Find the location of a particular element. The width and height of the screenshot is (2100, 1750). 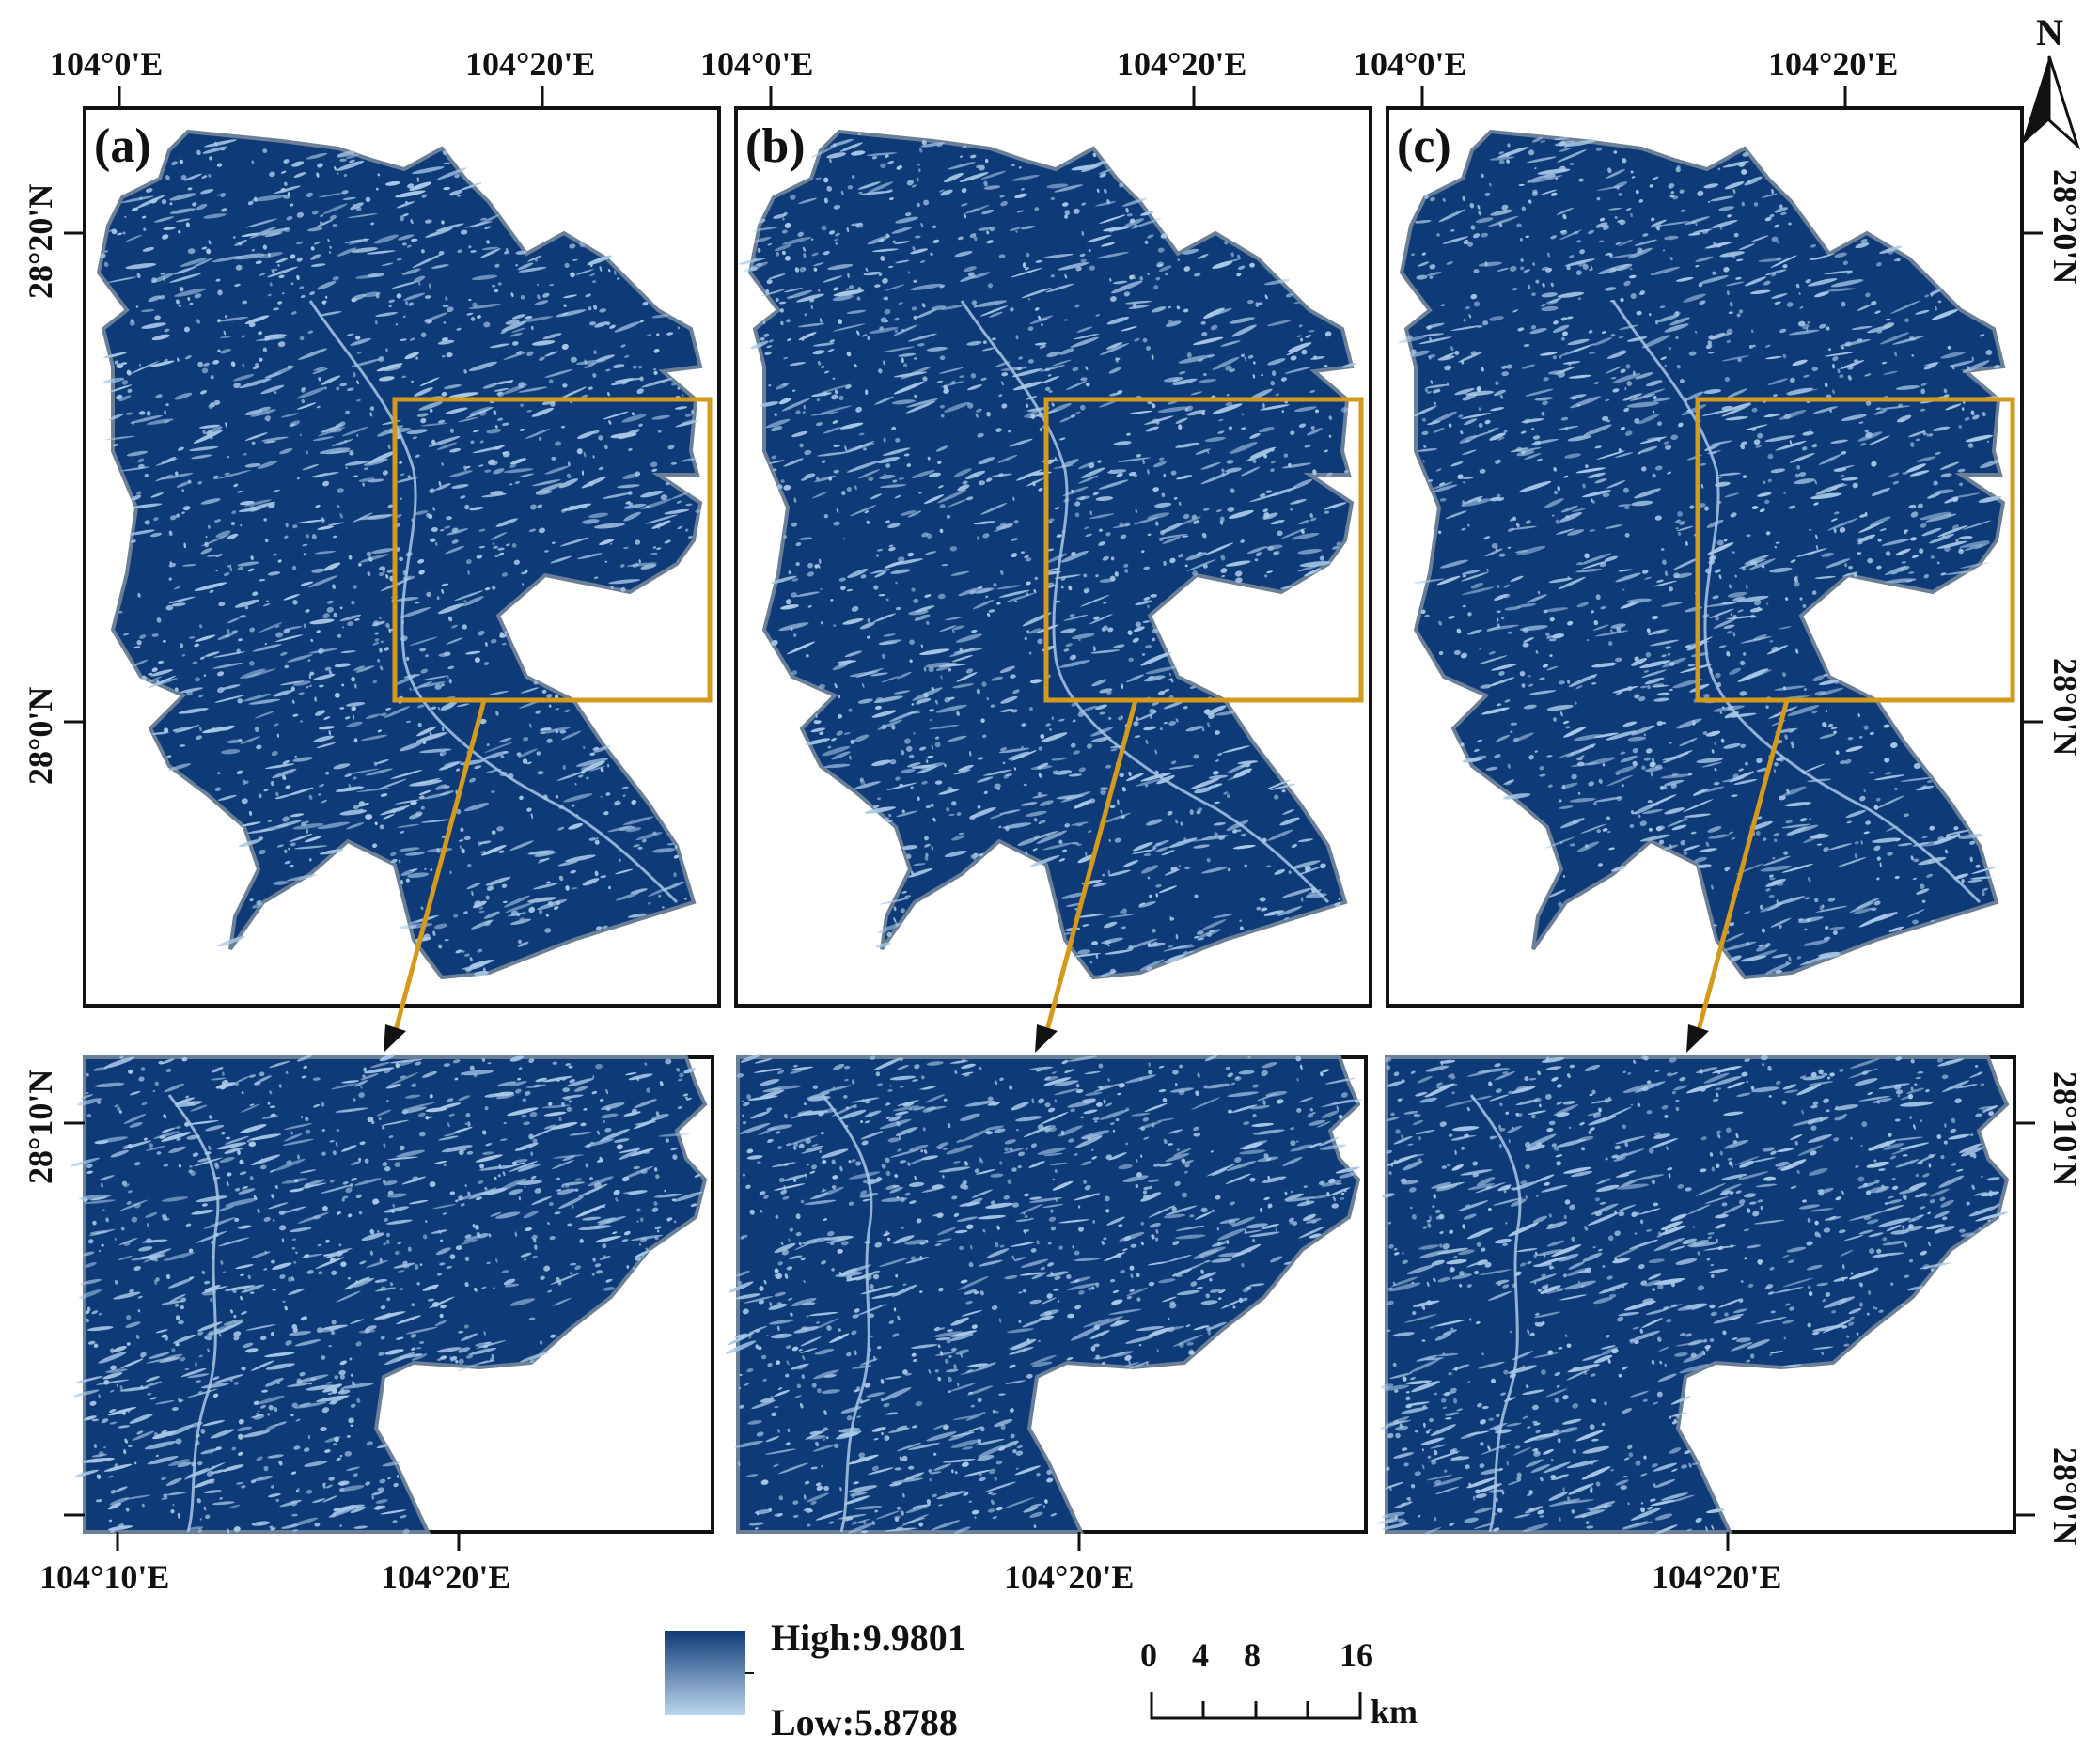

panel-label: (b) is located at coordinates (775, 146).